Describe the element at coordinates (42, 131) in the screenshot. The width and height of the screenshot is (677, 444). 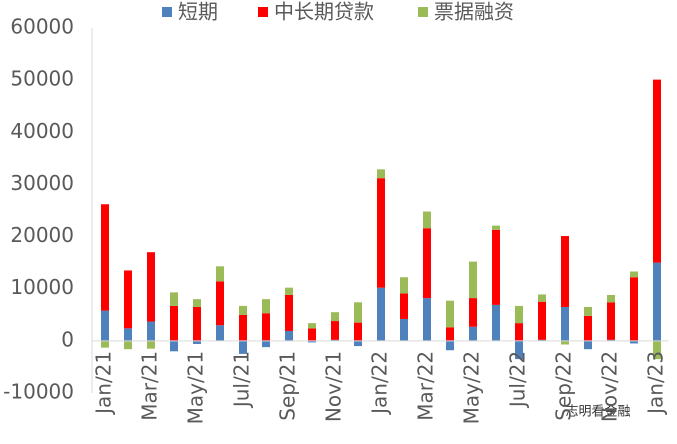
I see `y-tick-label: 40000` at that location.